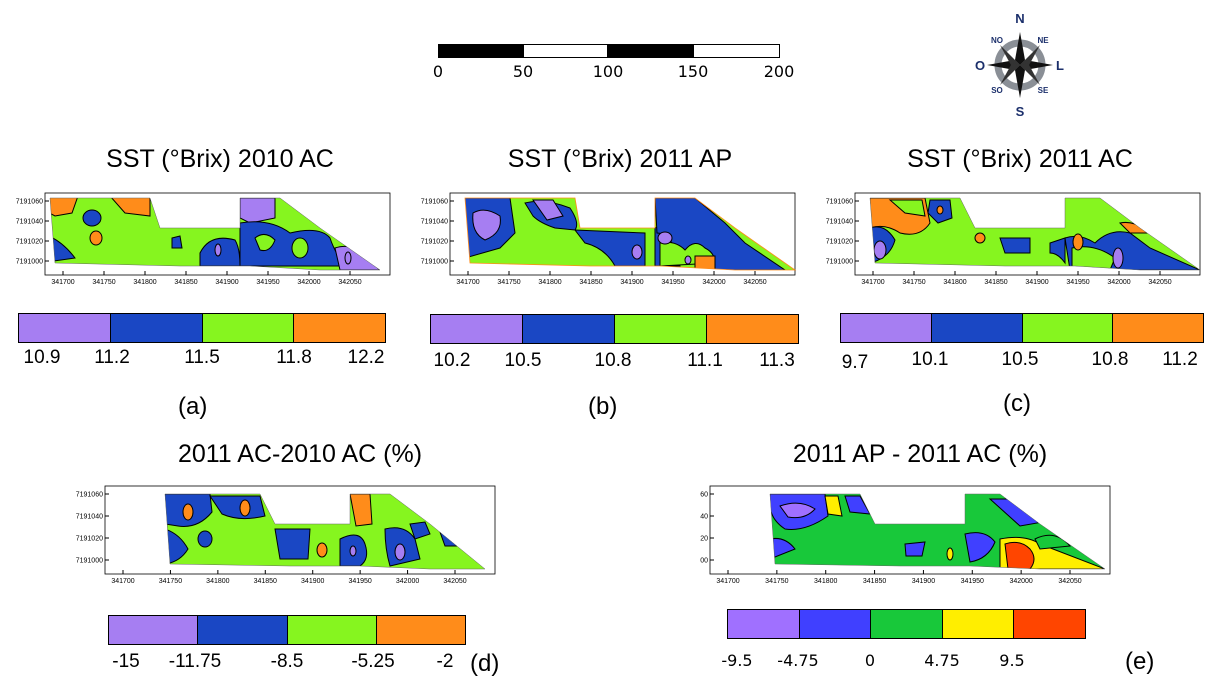  Describe the element at coordinates (603, 406) in the screenshot. I see `panel-letter-b: (b)` at that location.